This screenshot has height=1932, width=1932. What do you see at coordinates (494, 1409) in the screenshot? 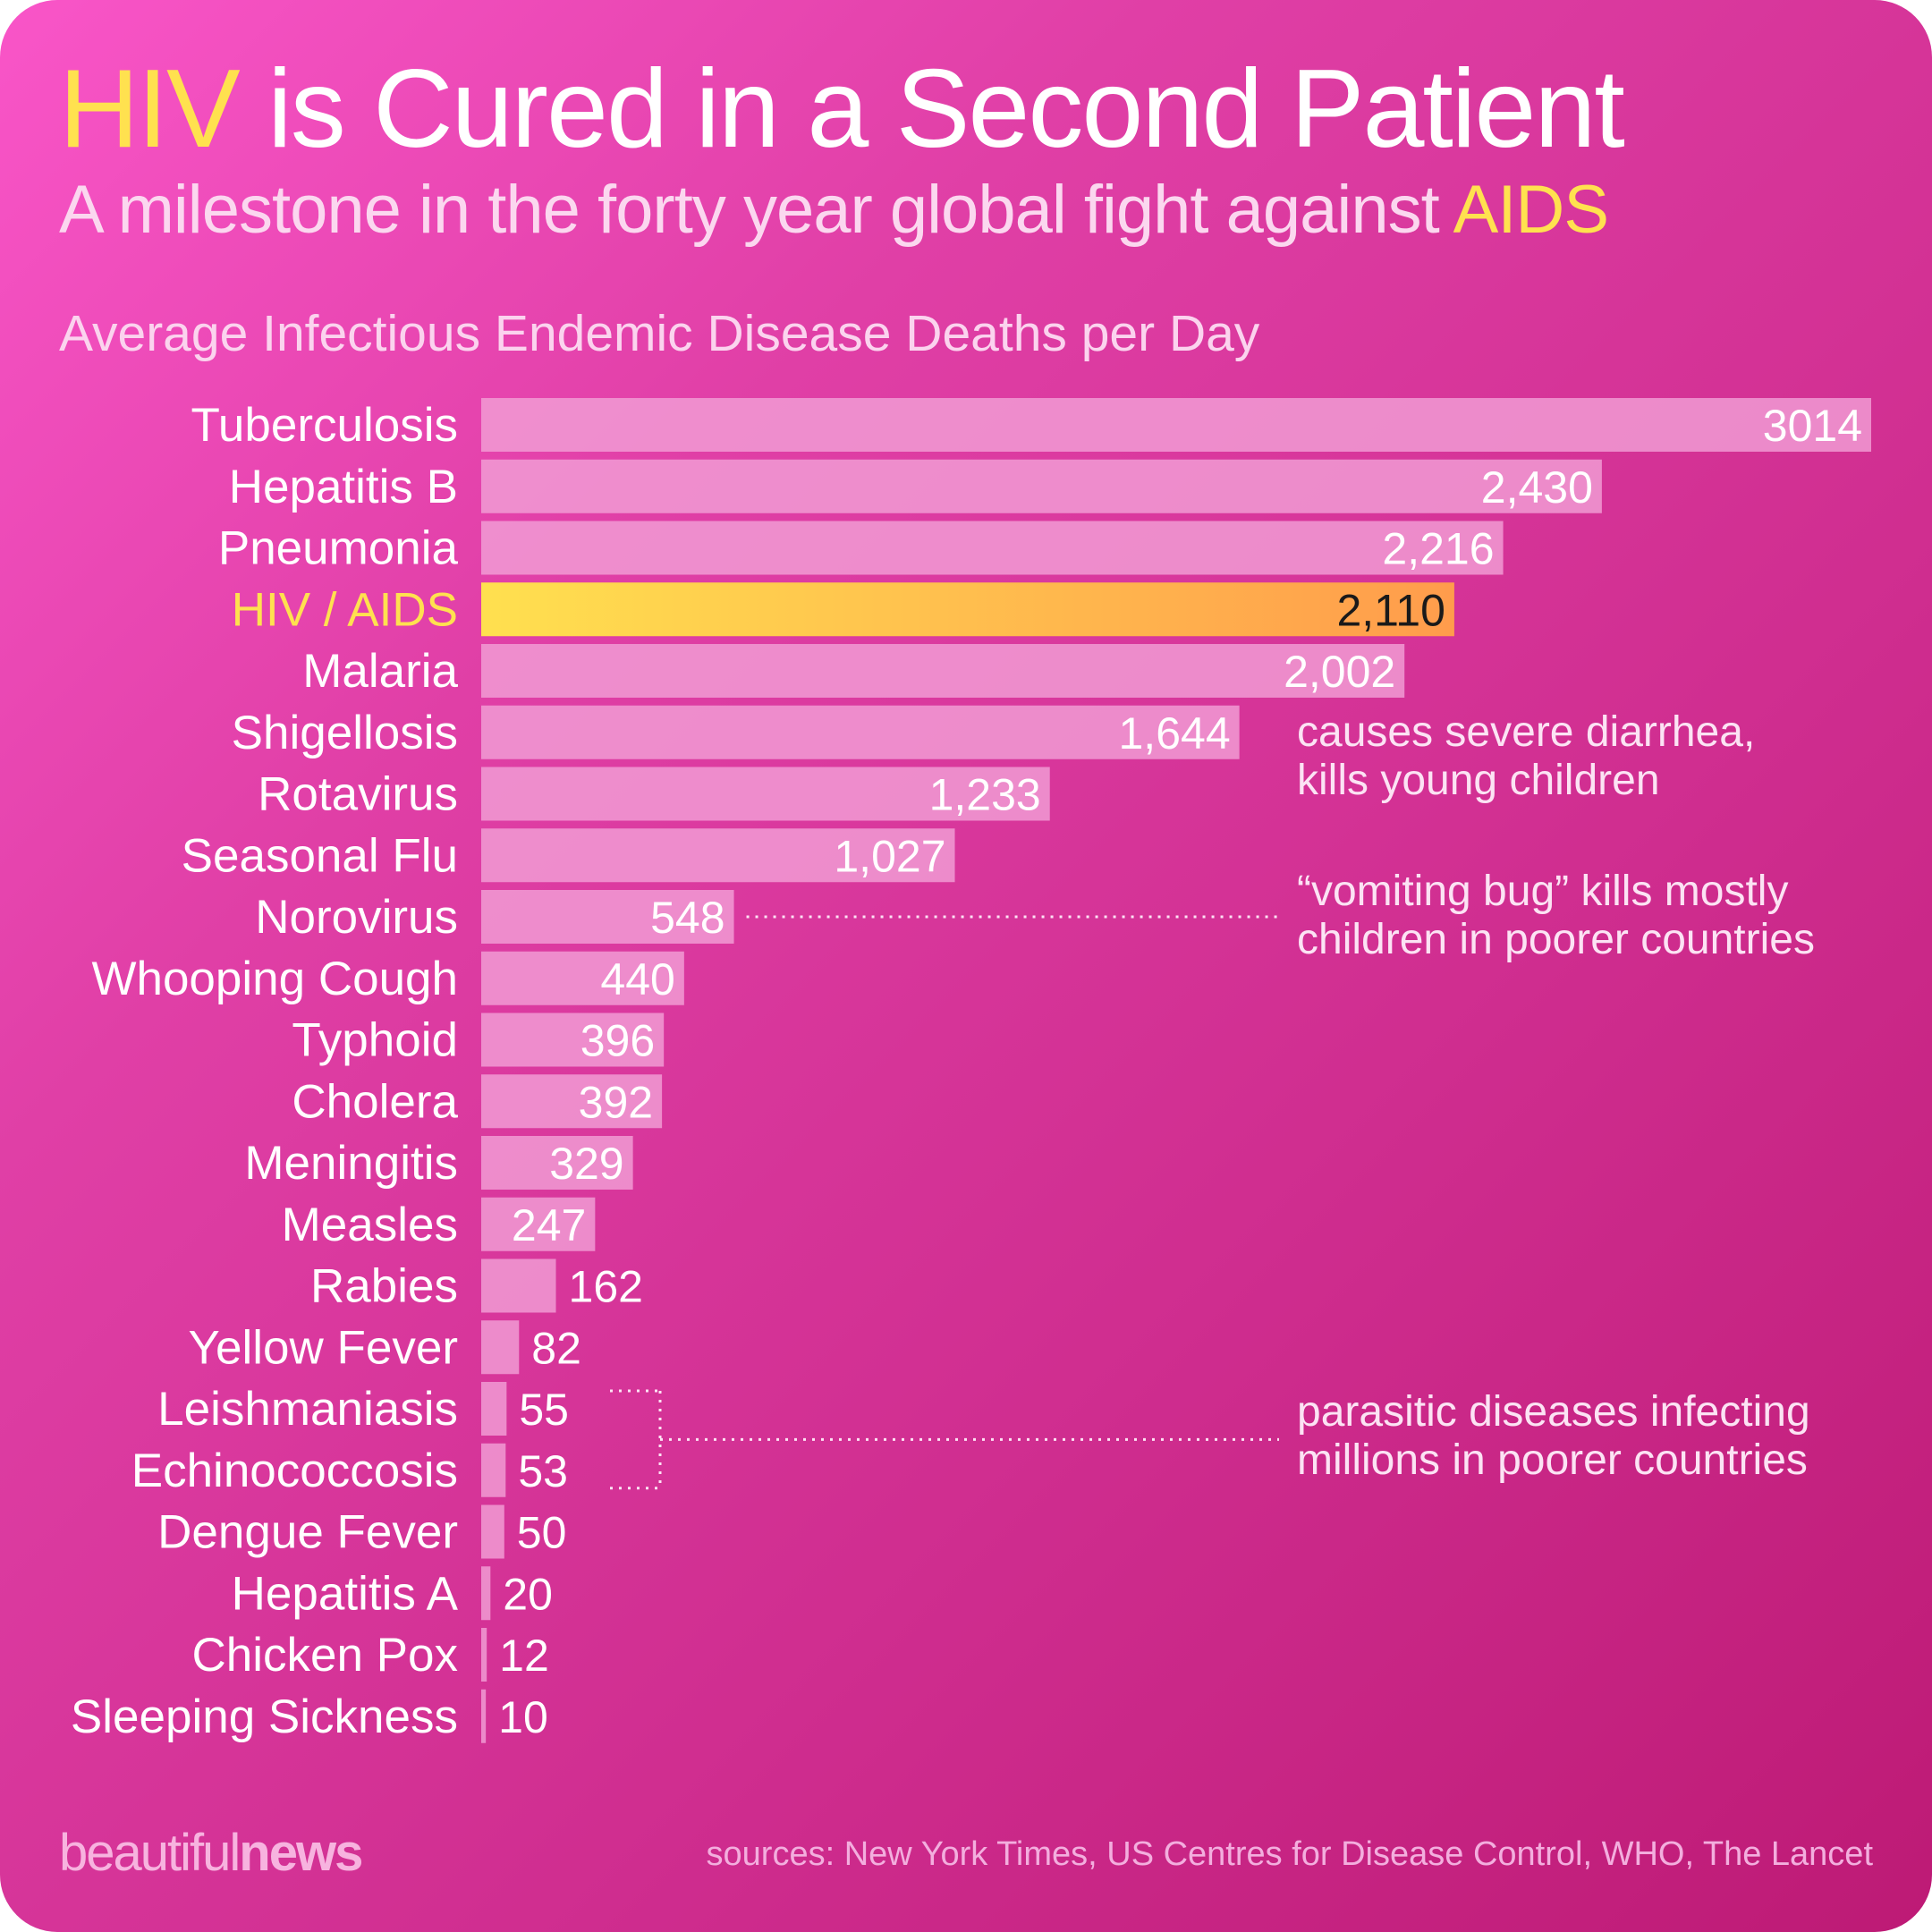
I see `bar-leishmaniasis` at bounding box center [494, 1409].